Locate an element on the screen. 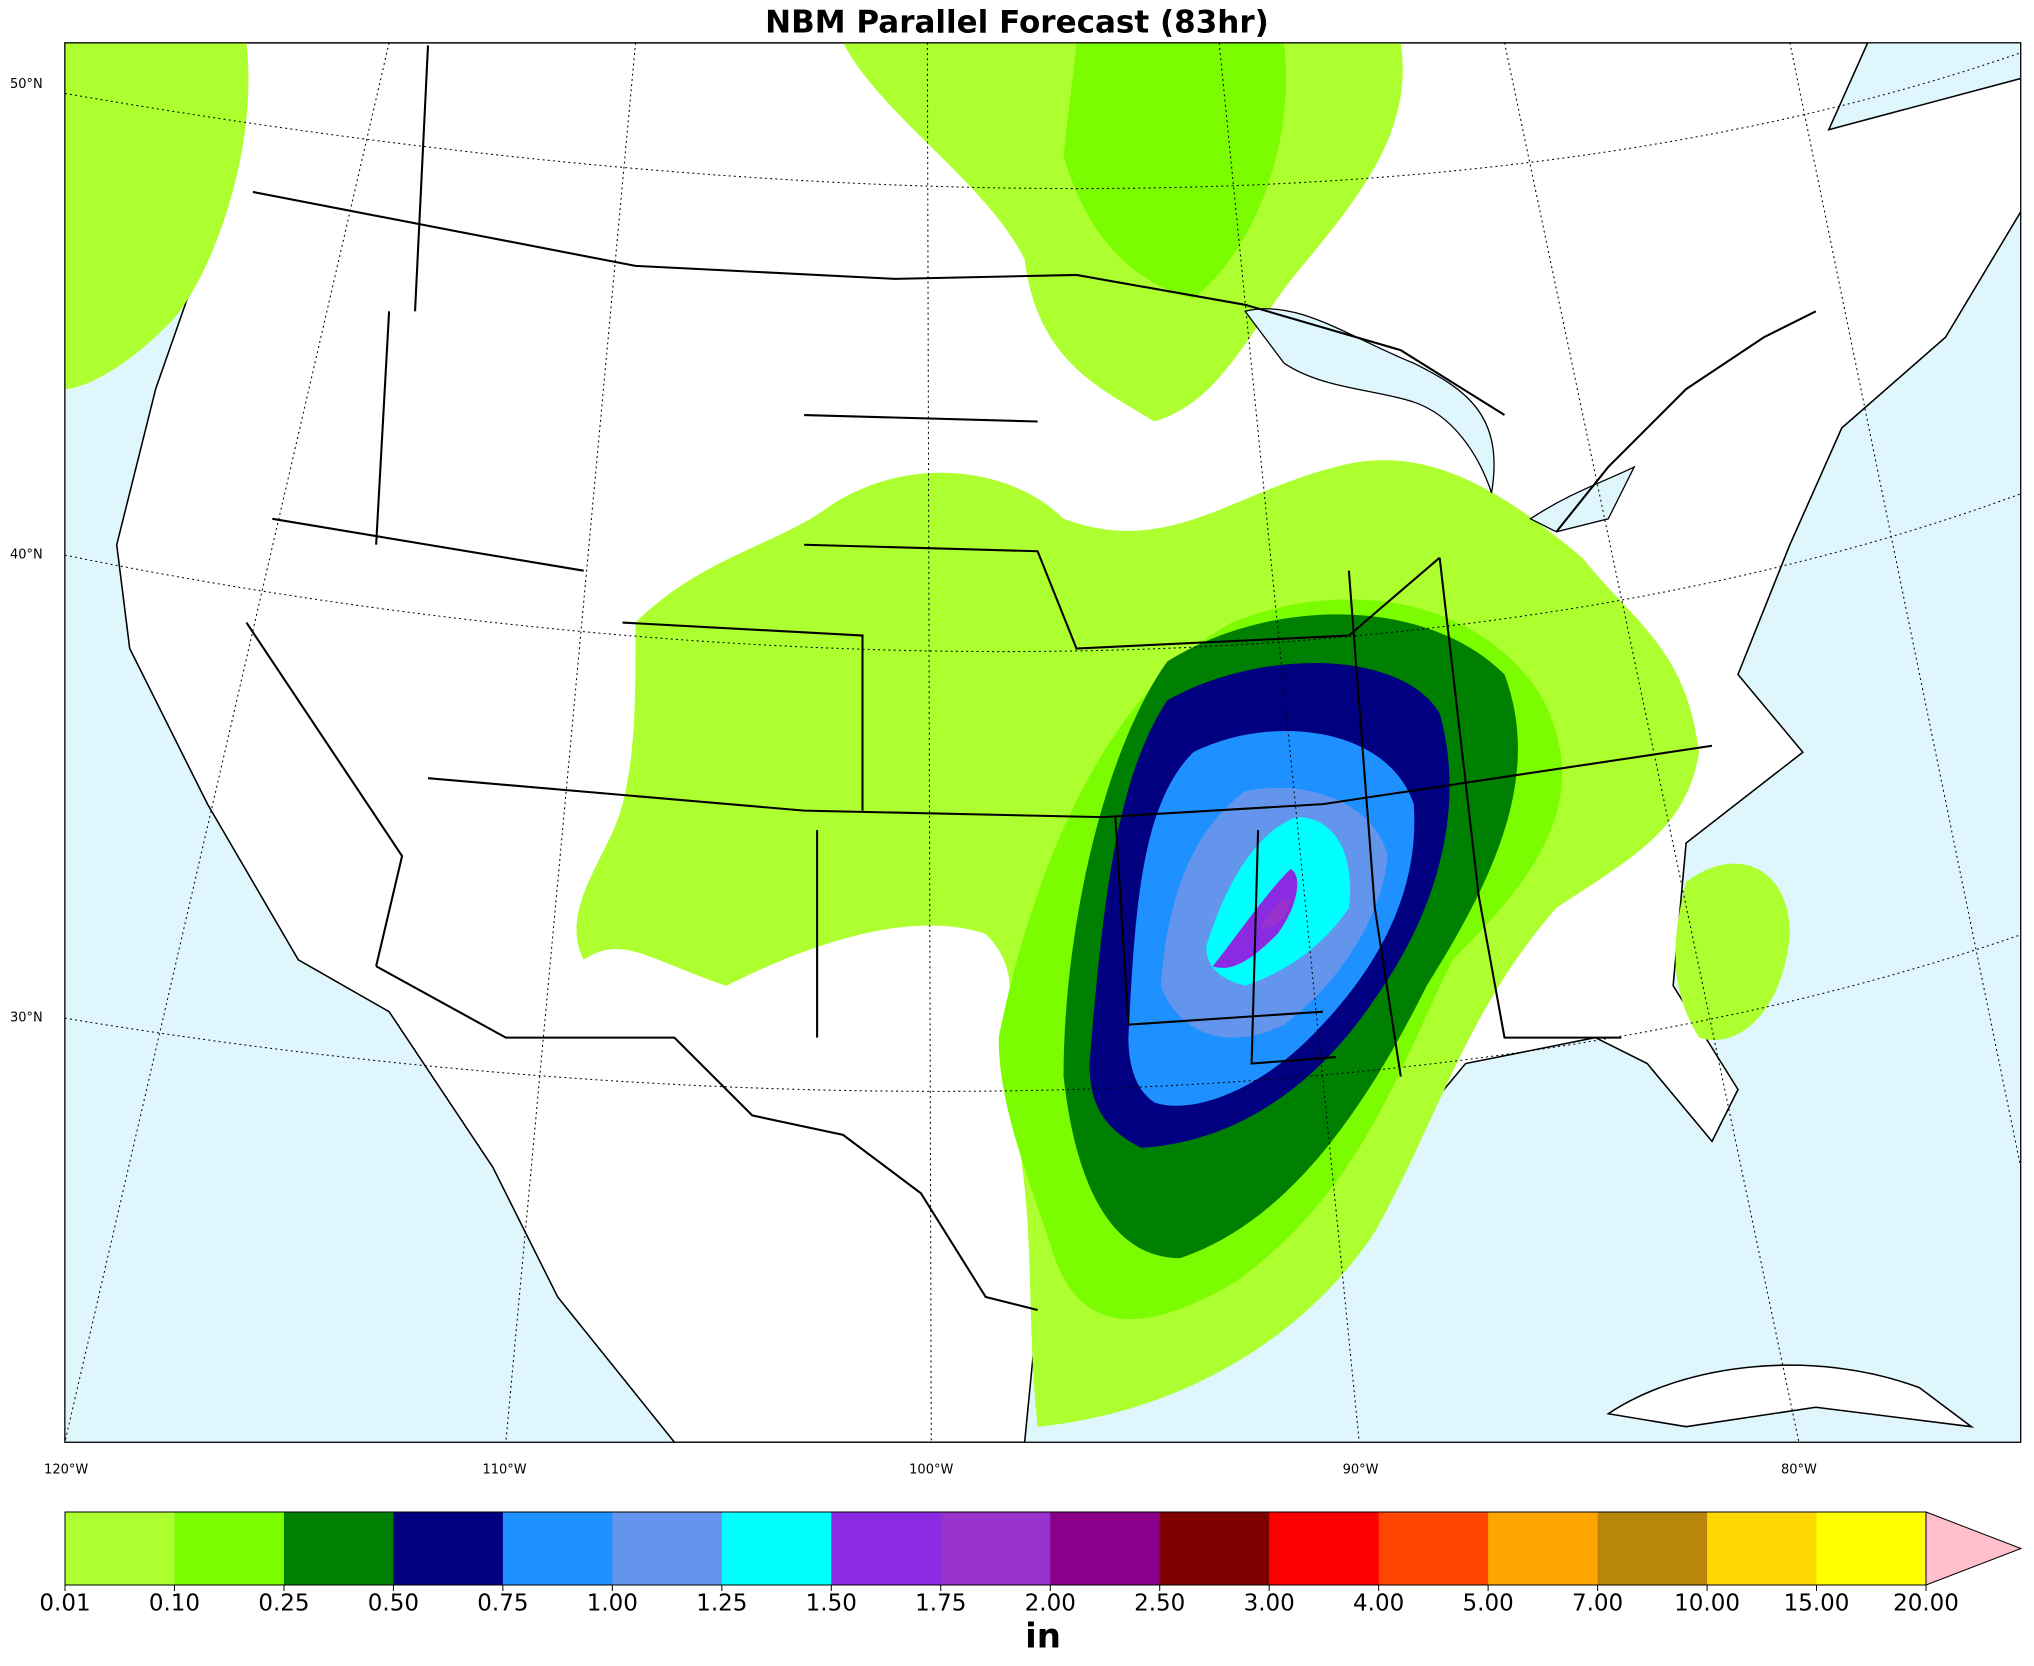  longitude-label: 80°W is located at coordinates (1799, 1470).